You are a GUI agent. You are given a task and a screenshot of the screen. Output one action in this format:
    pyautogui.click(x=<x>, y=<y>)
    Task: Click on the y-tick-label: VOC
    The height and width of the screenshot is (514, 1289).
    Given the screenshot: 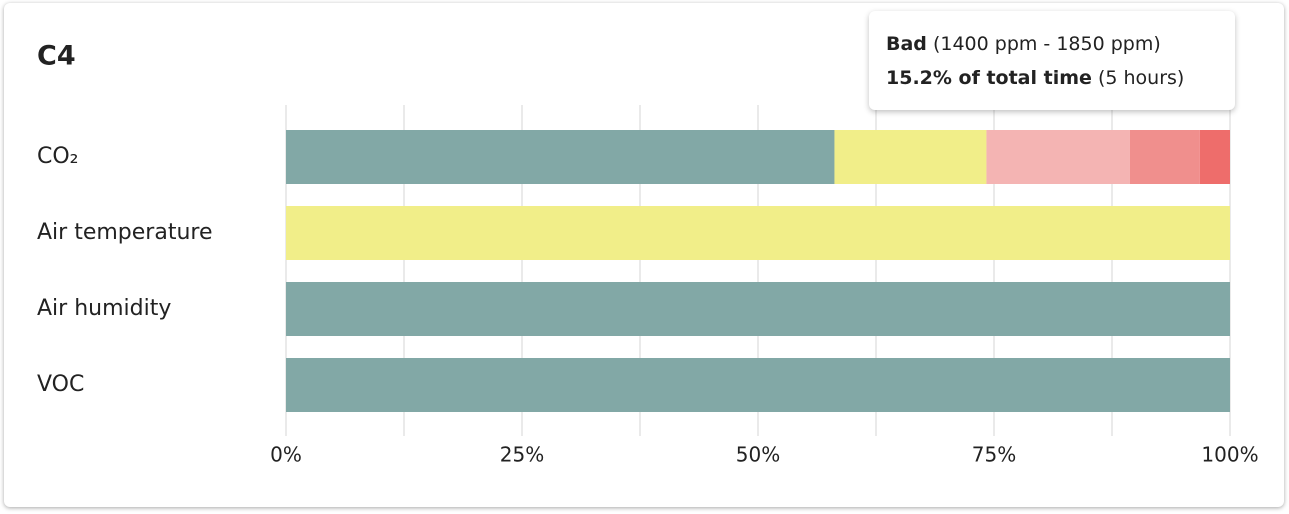 What is the action you would take?
    pyautogui.click(x=60, y=384)
    